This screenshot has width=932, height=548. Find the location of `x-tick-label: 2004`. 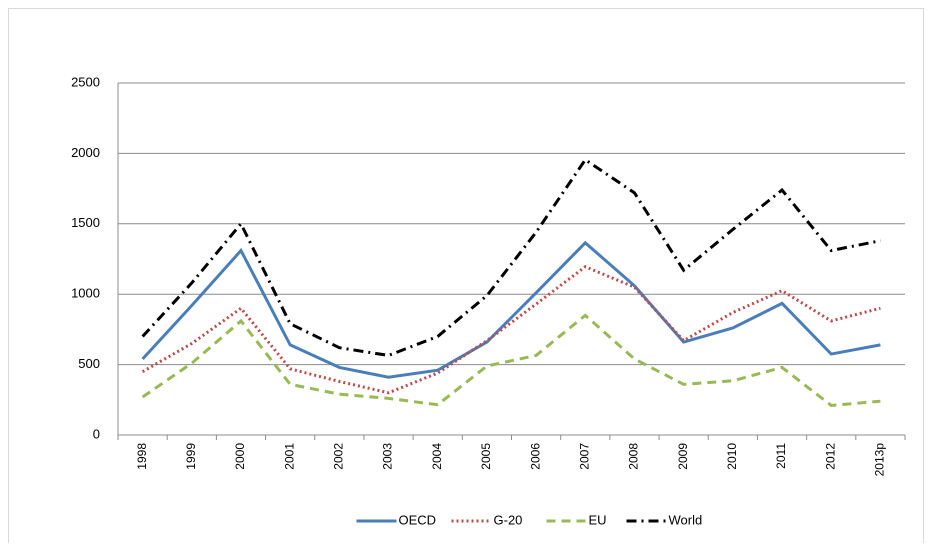

x-tick-label: 2004 is located at coordinates (437, 456).